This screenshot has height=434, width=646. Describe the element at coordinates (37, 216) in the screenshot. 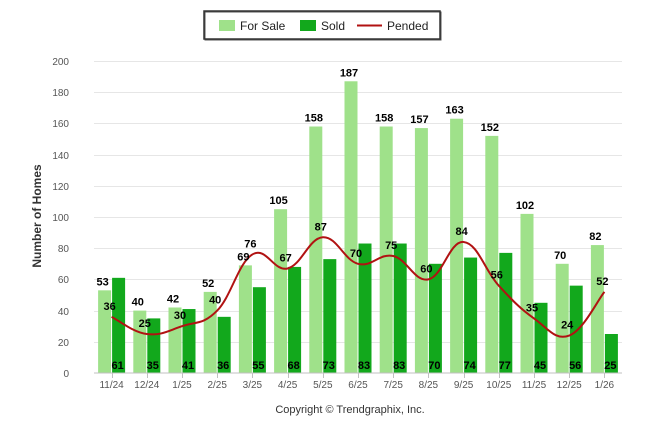

I see `y-axis-title: Number of Homes` at that location.